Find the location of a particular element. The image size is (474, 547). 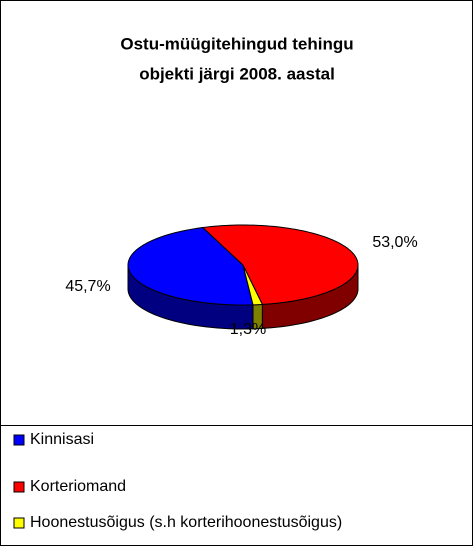

chart-title: objekti järgi 2008. aastal is located at coordinates (237, 73).